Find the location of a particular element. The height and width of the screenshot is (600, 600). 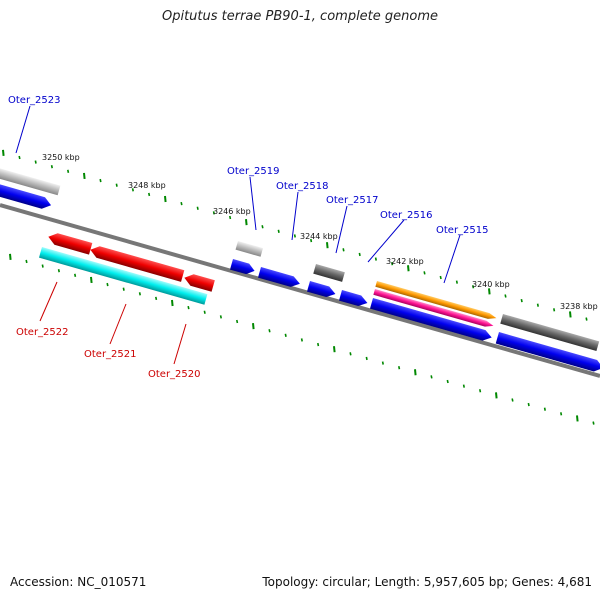

gene-oter-2517b is located at coordinates (353, 299).